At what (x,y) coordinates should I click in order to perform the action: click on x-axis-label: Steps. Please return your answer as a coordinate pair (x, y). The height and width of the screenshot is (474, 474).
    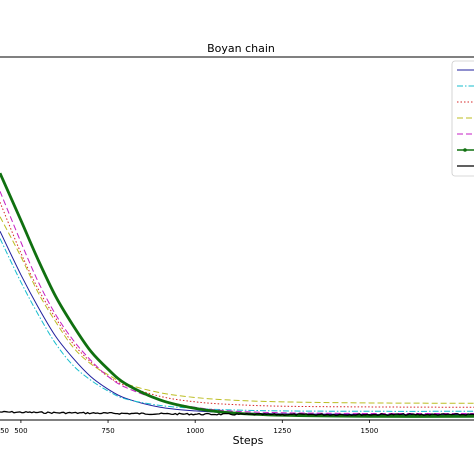
    Looking at the image, I should click on (248, 440).